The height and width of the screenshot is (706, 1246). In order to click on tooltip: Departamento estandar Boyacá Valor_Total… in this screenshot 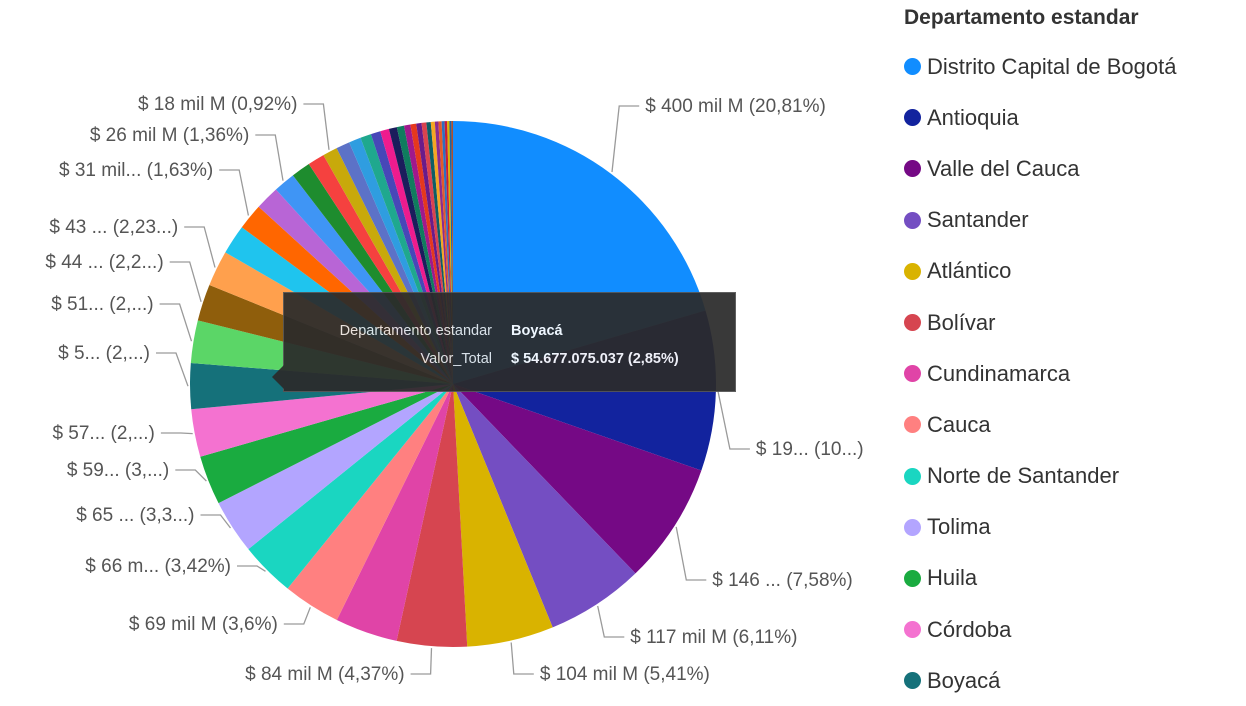, I will do `click(504, 342)`.